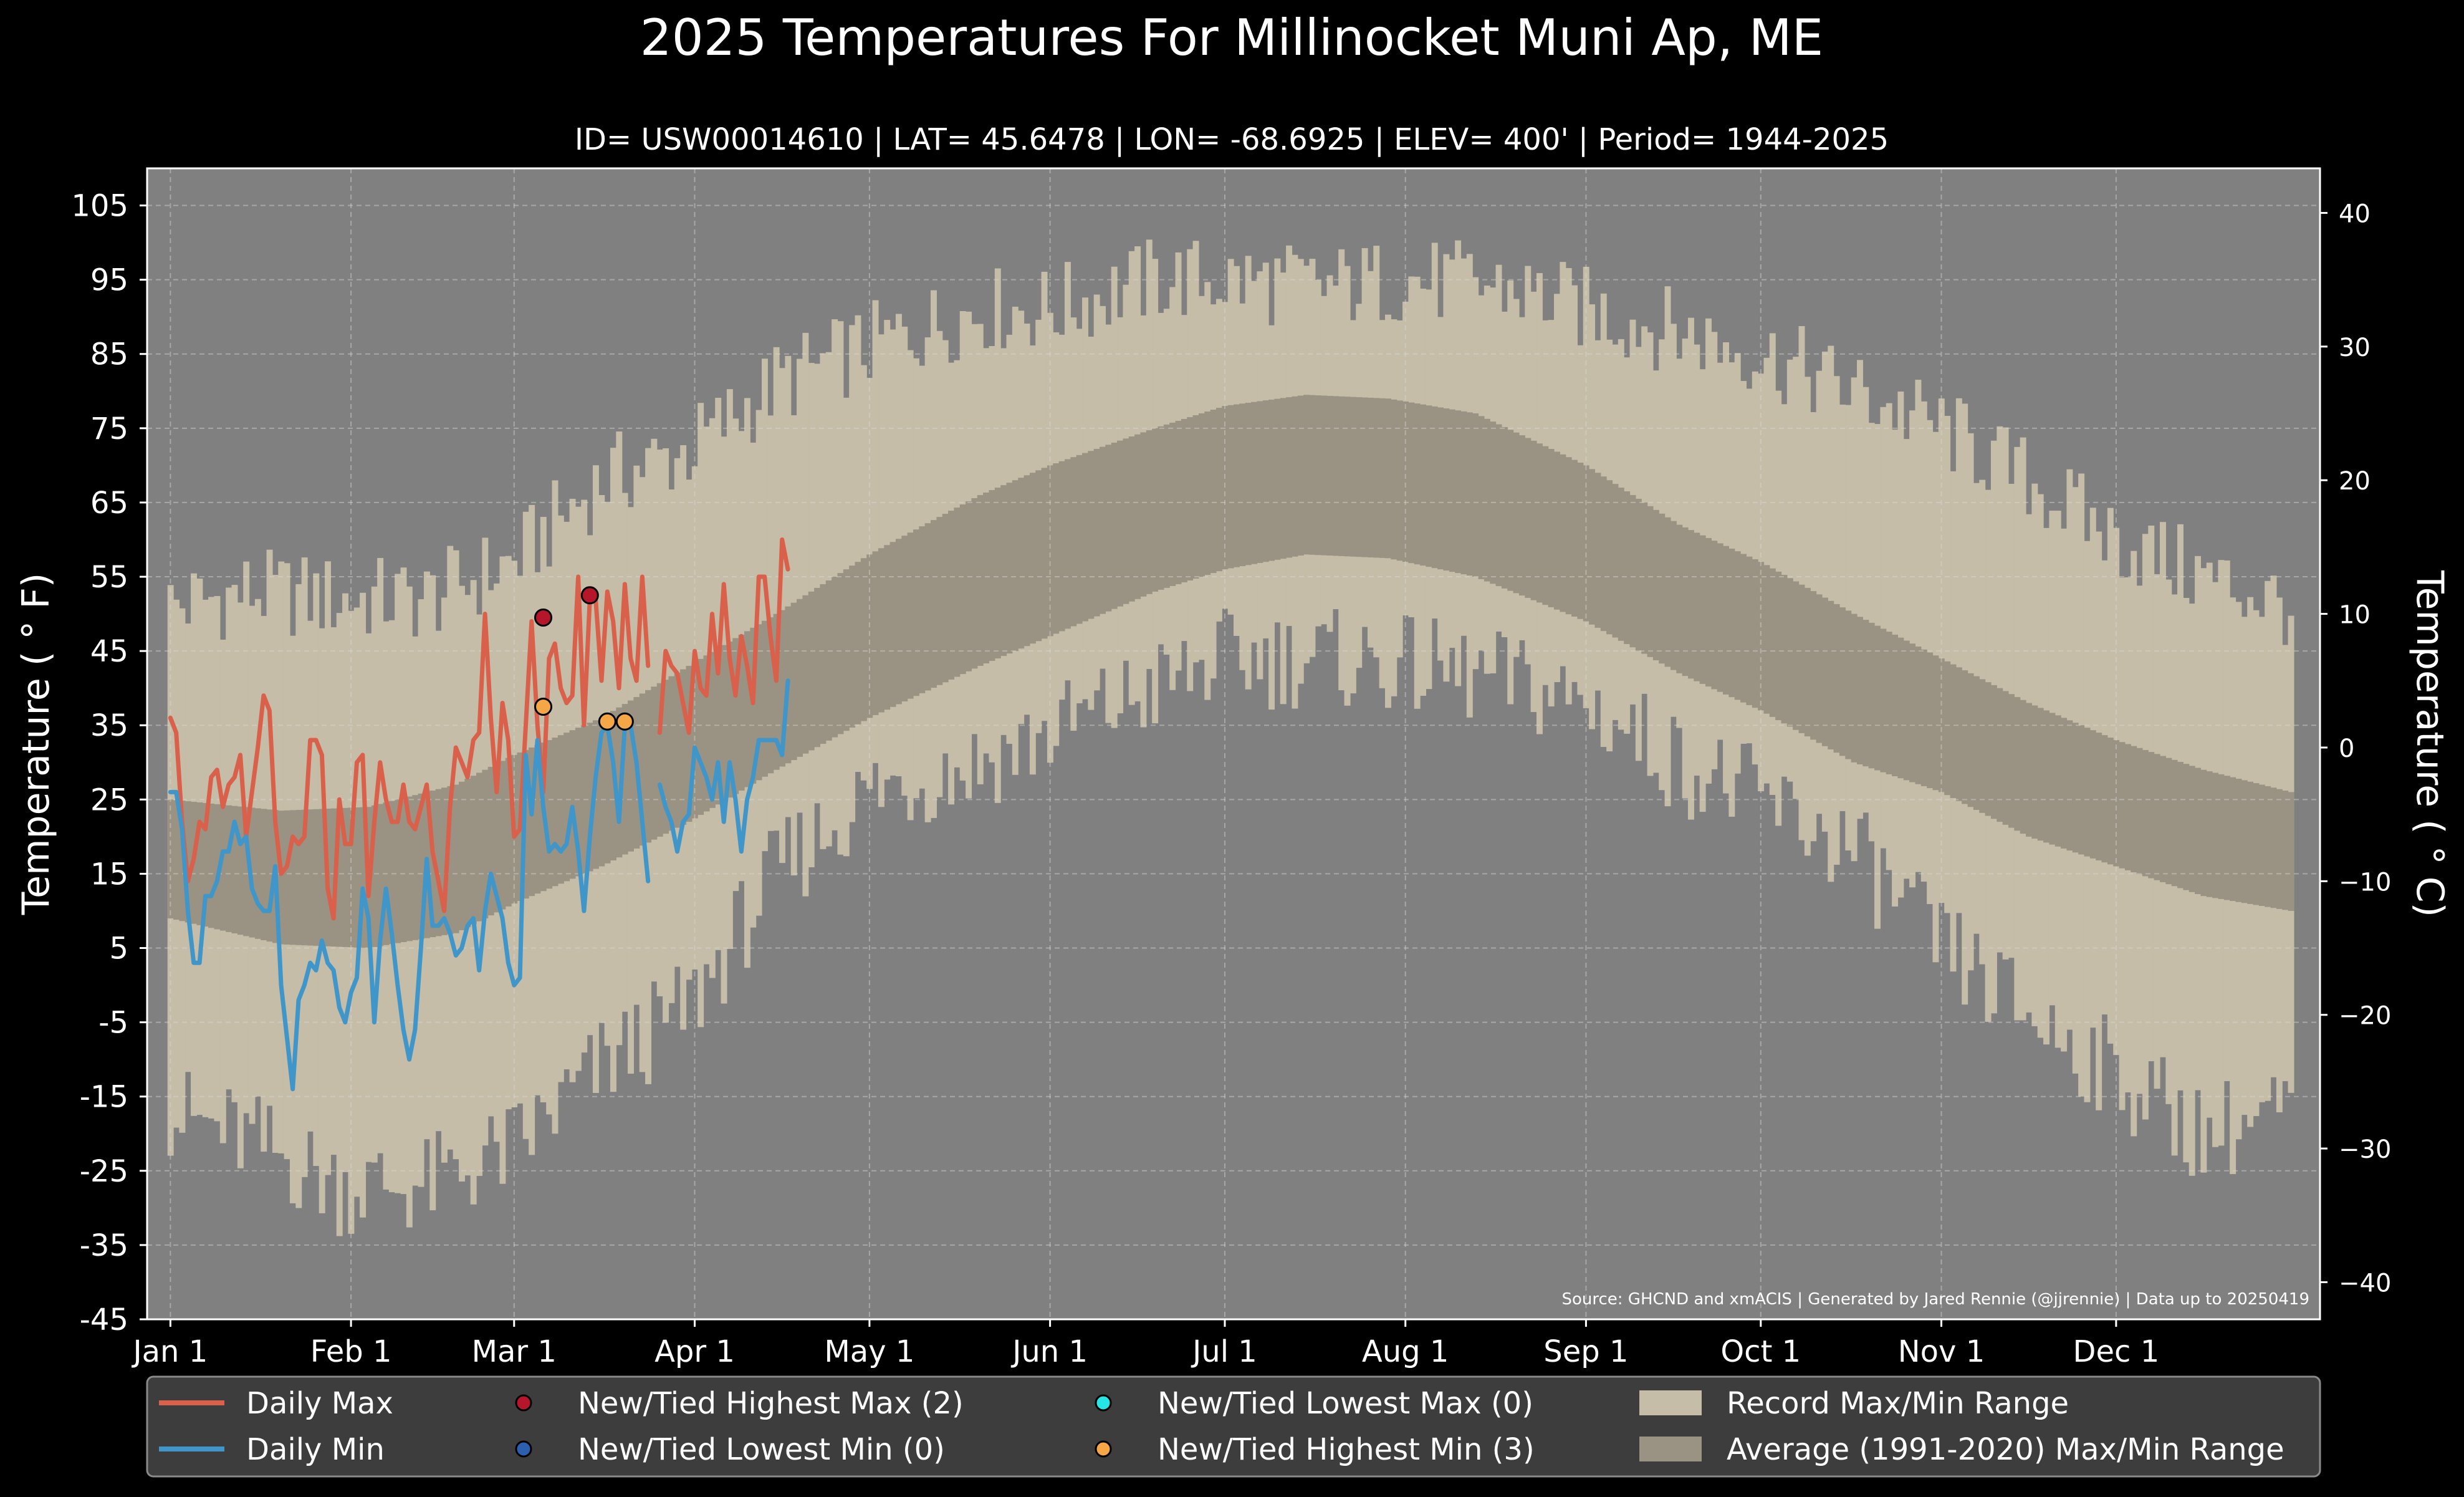 This screenshot has width=2464, height=1497. I want to click on x-tick-label: Jul 1, so click(1224, 1351).